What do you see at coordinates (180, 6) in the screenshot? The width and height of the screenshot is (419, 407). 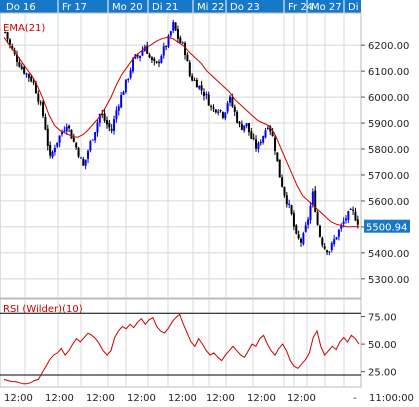 I see `day-header-background` at bounding box center [180, 6].